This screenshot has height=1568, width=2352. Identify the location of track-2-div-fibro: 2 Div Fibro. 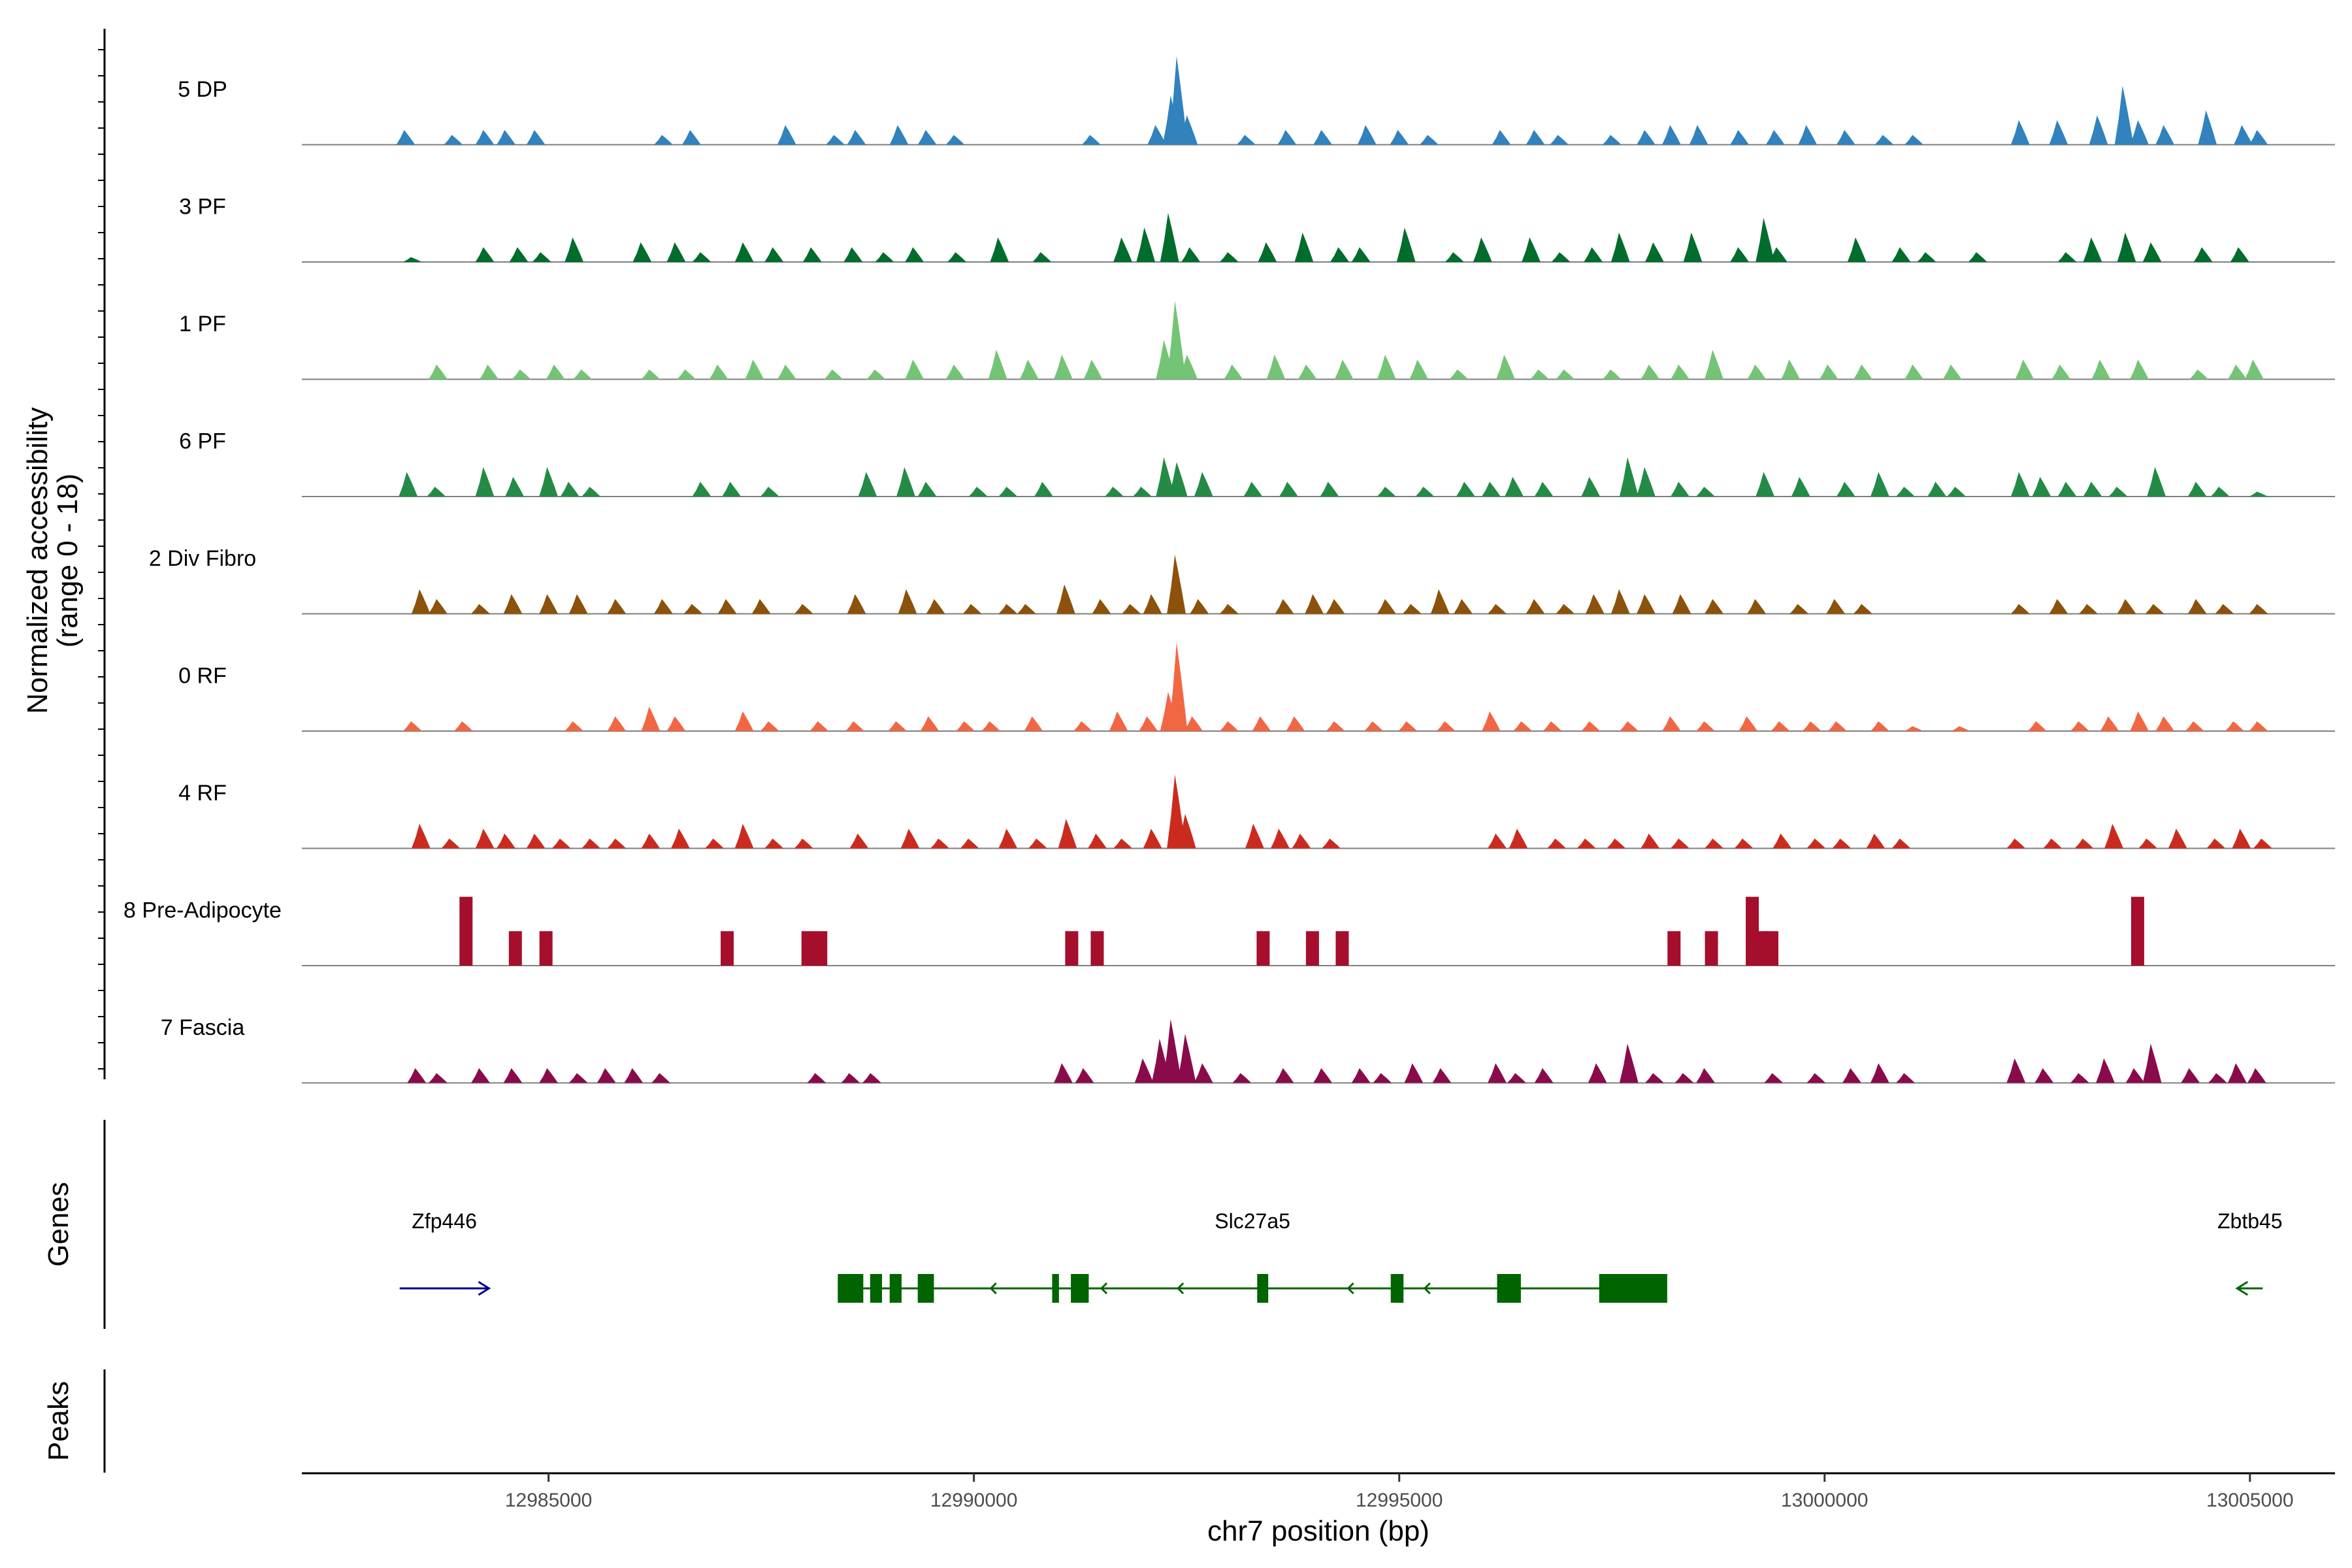
(1242, 580).